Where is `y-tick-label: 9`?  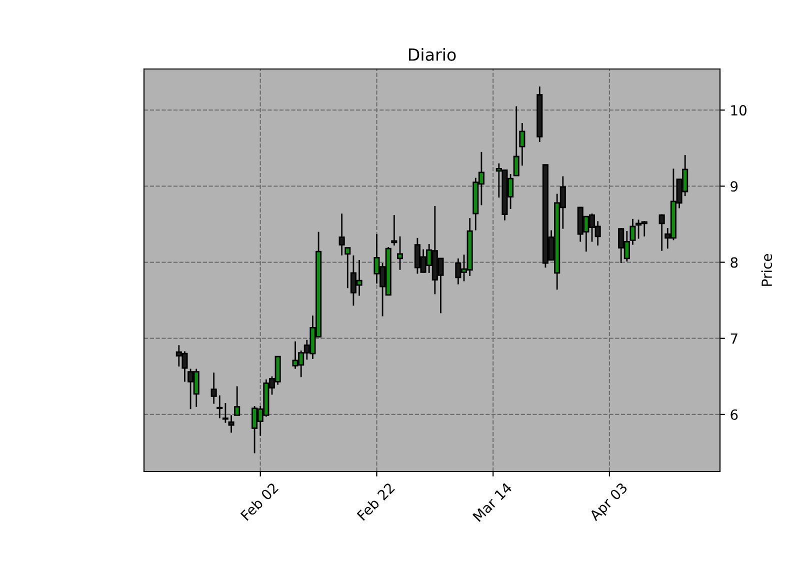 y-tick-label: 9 is located at coordinates (734, 186).